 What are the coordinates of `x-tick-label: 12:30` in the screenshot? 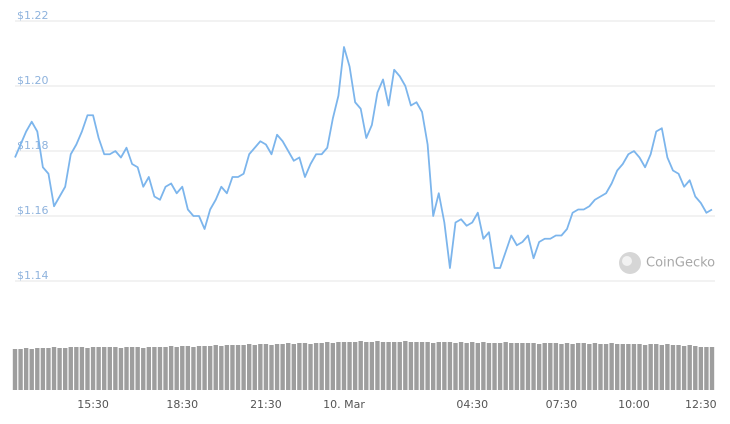 It's located at (701, 404).